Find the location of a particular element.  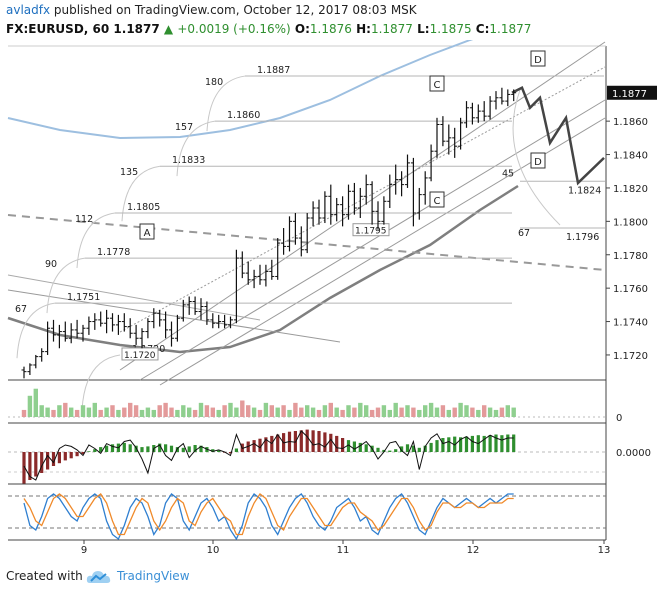

last-price-tag-label: 1.1877 is located at coordinates (629, 94).